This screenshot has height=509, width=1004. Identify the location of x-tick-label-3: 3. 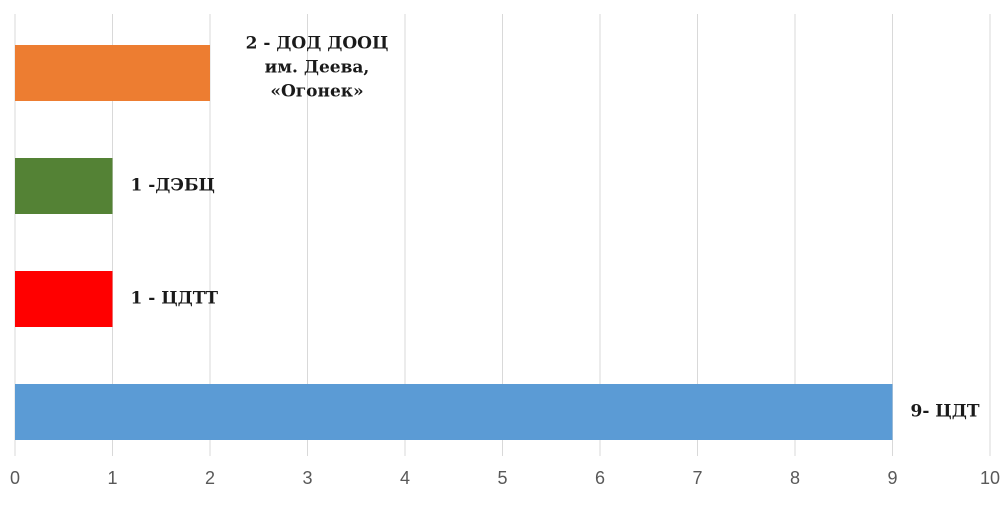
(307, 478).